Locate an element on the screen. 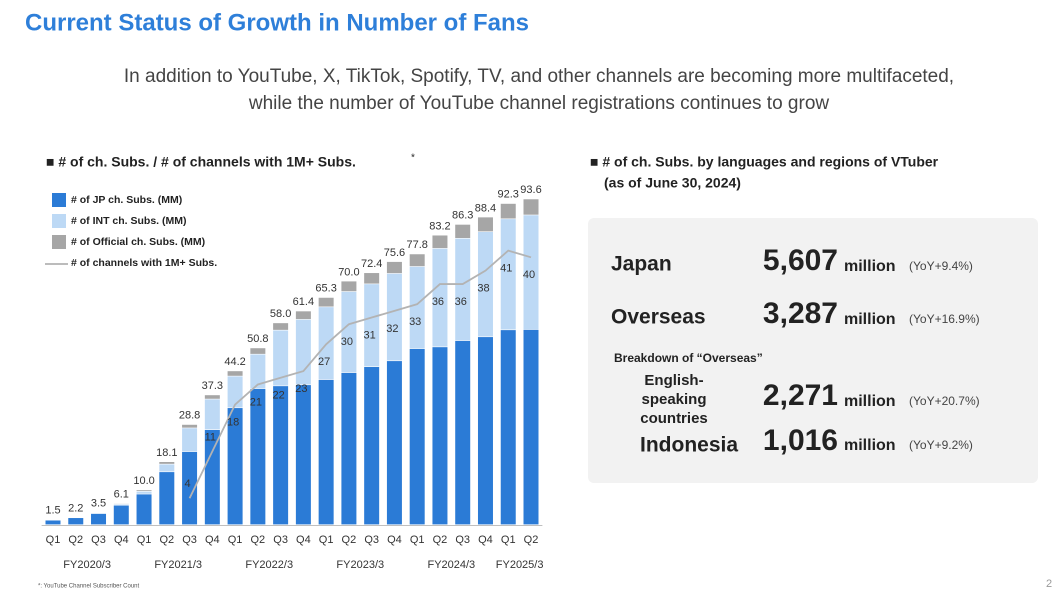  line-value-label: 38 is located at coordinates (483, 289).